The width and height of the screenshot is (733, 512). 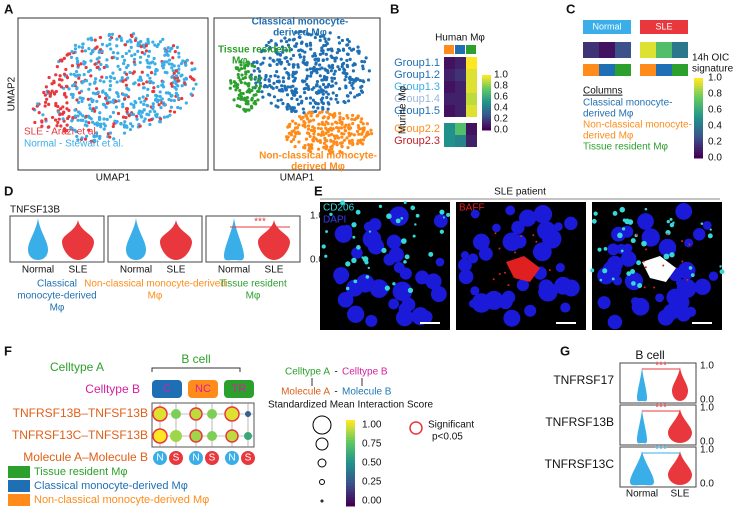 What do you see at coordinates (372, 501) in the screenshot?
I see `size-tick: 0.00` at bounding box center [372, 501].